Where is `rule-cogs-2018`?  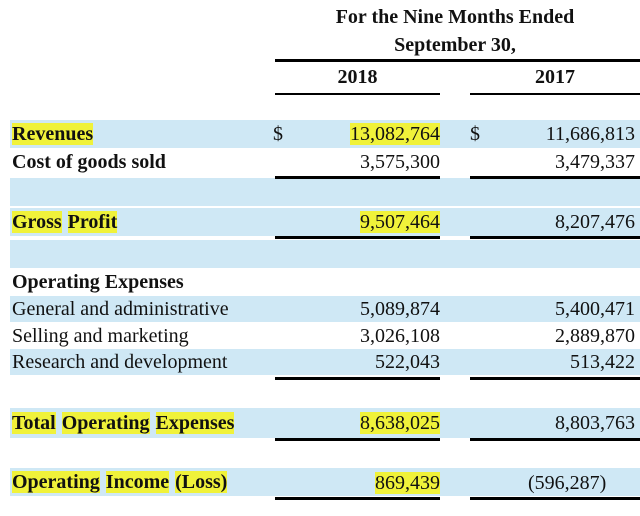
rule-cogs-2018 is located at coordinates (357, 177).